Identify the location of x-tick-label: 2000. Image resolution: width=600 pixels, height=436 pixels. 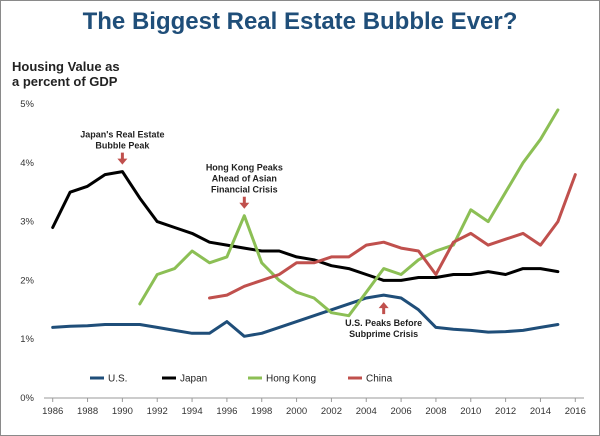
(296, 411).